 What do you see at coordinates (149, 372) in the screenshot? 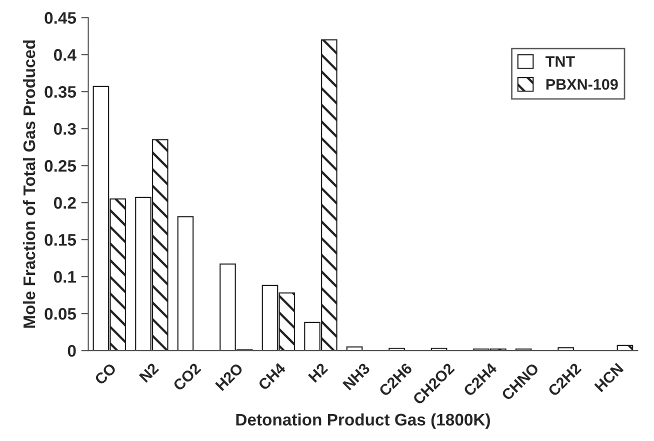
I see `x-tick-label: N2` at bounding box center [149, 372].